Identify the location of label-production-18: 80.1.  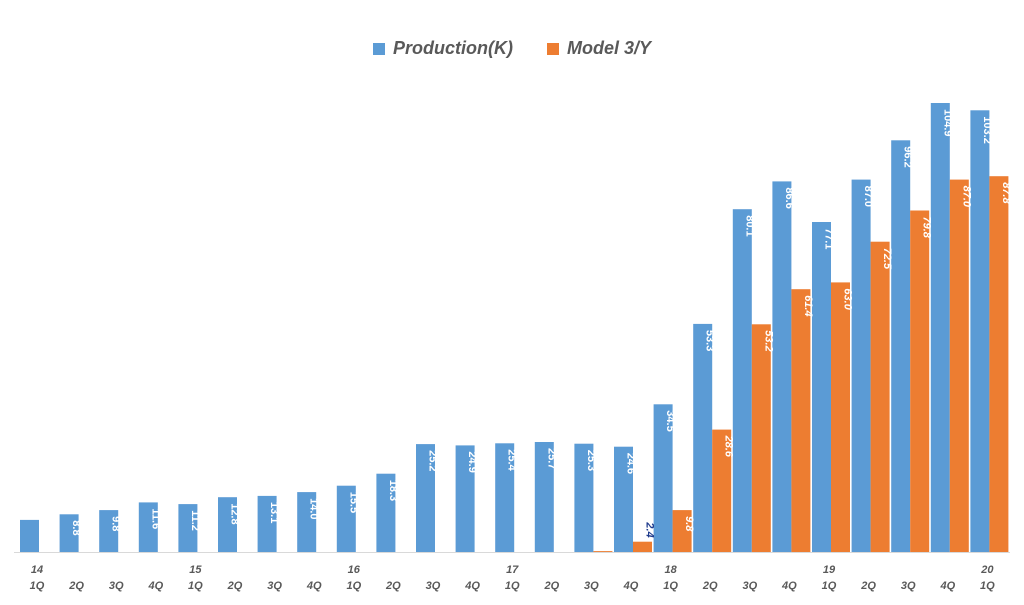
(749, 225).